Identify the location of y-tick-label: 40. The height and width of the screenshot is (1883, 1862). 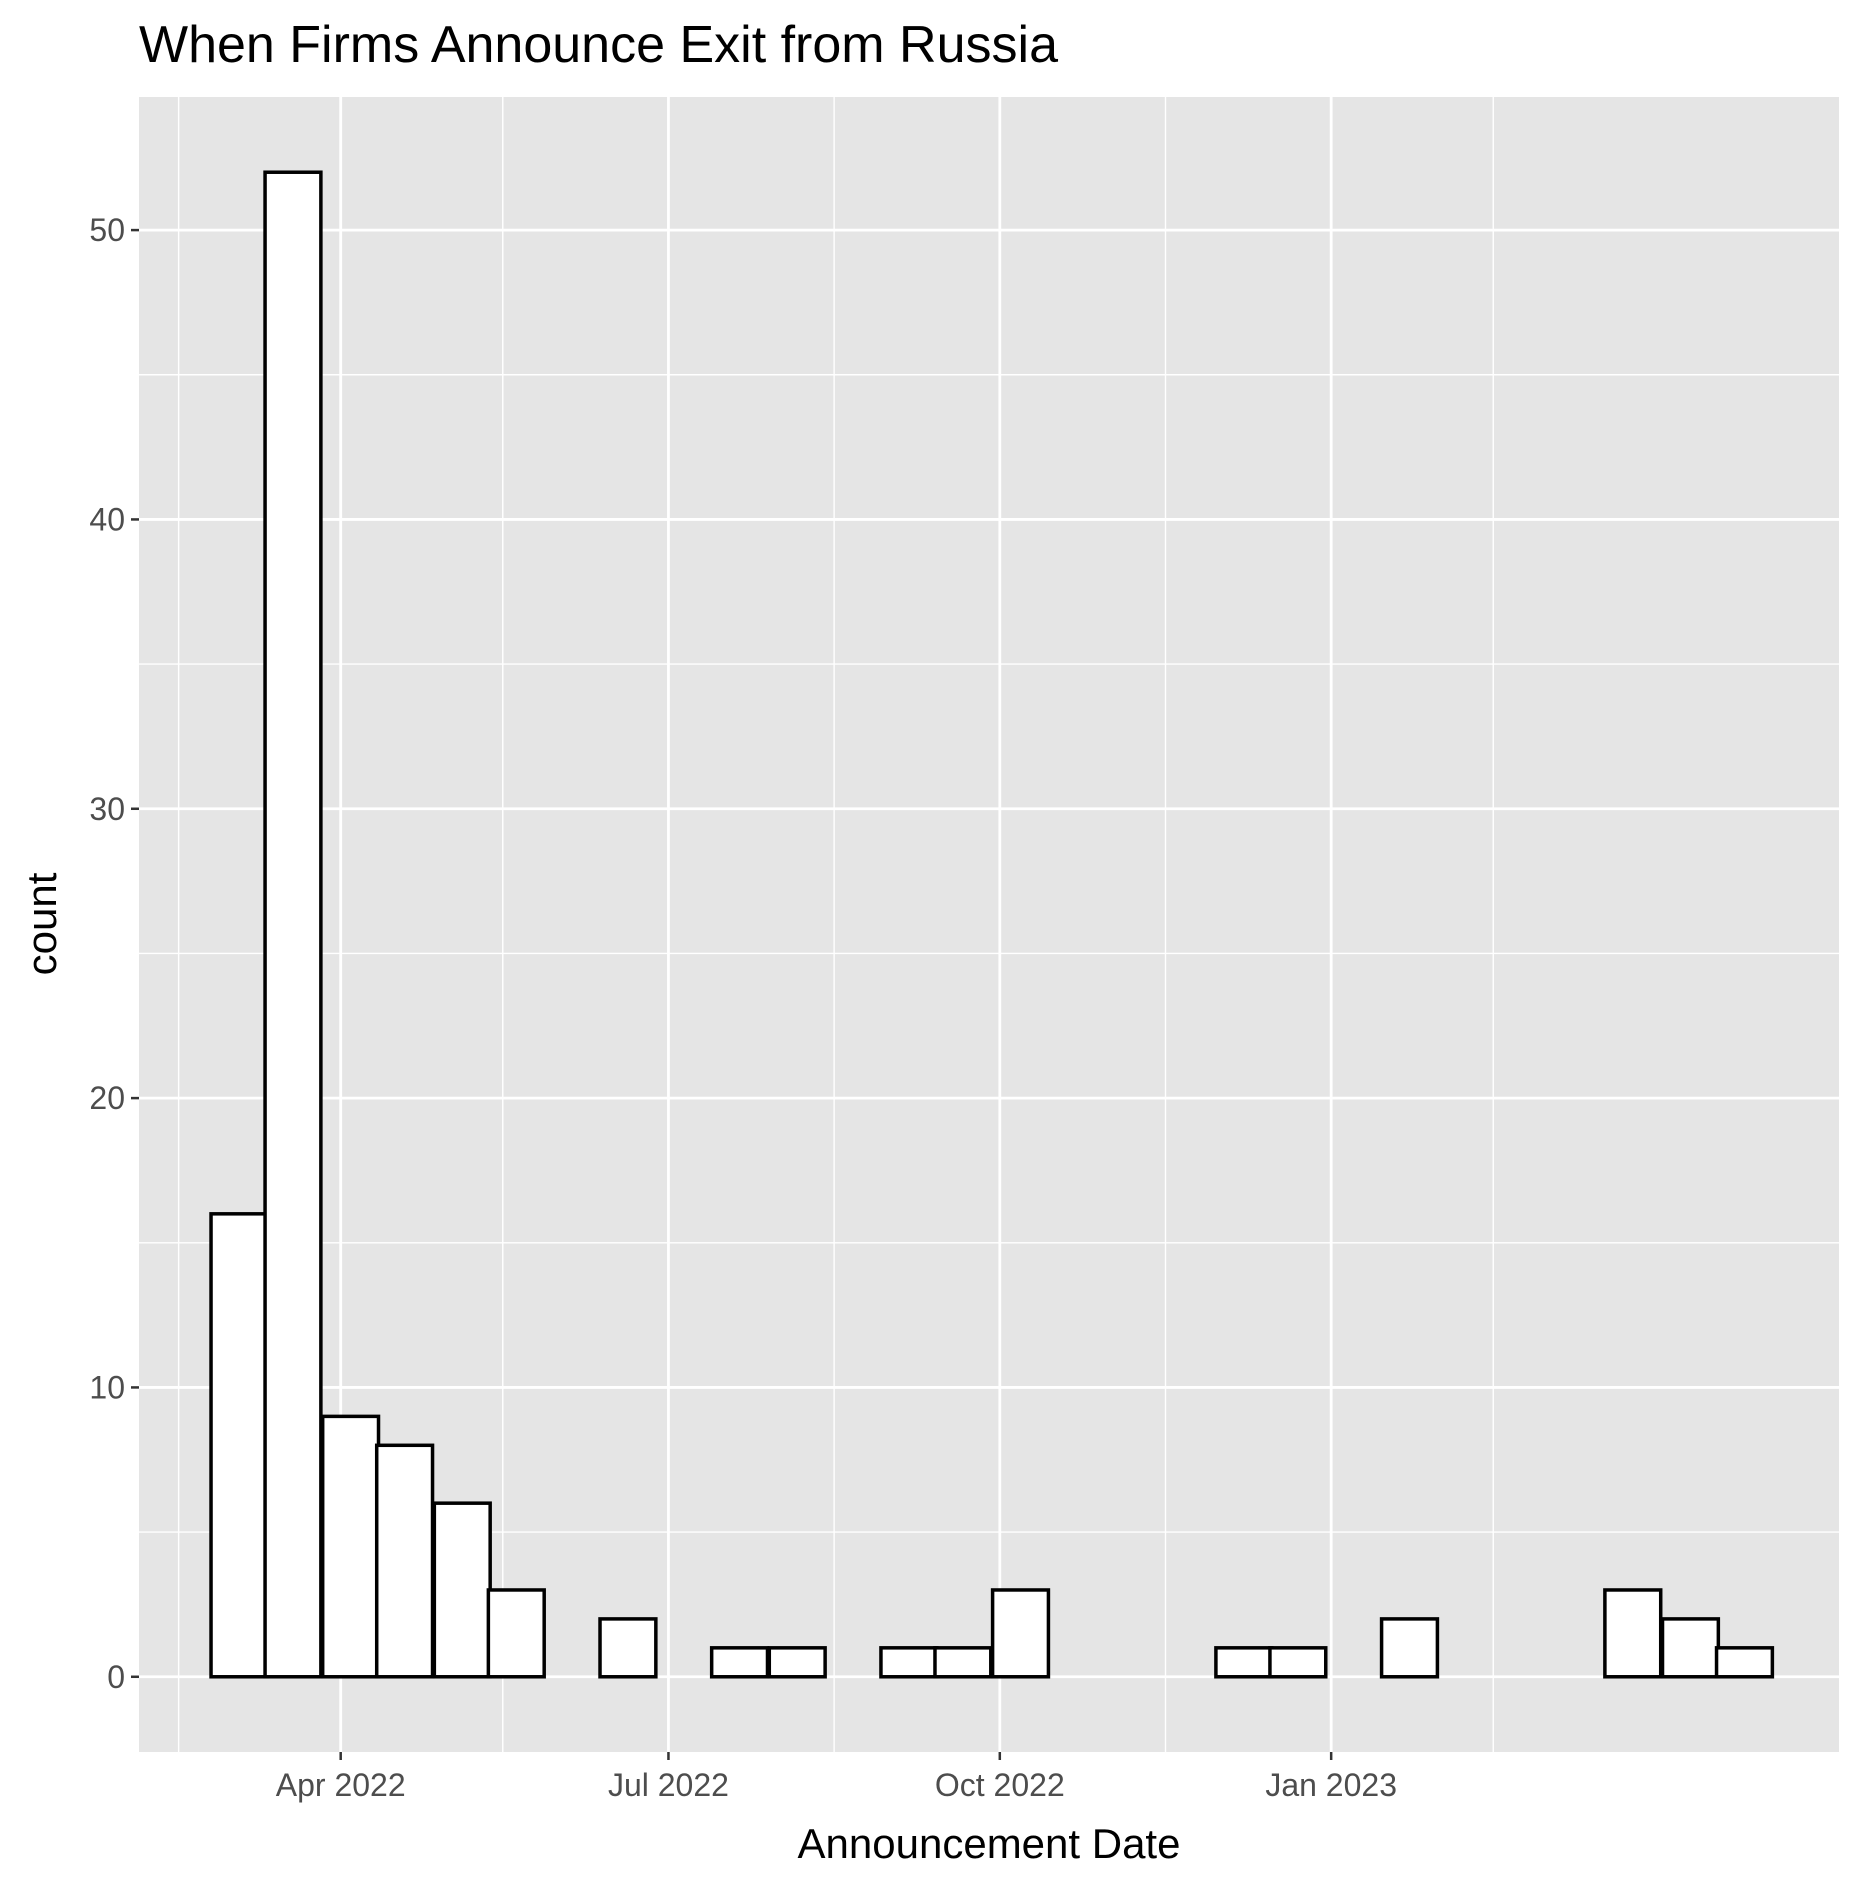
(107, 519).